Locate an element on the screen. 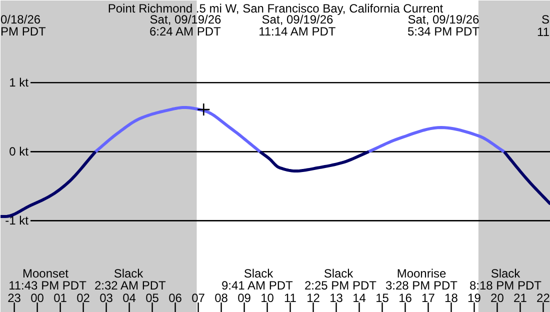 The height and width of the screenshot is (312, 550). x-tick-label: 06 is located at coordinates (175, 298).